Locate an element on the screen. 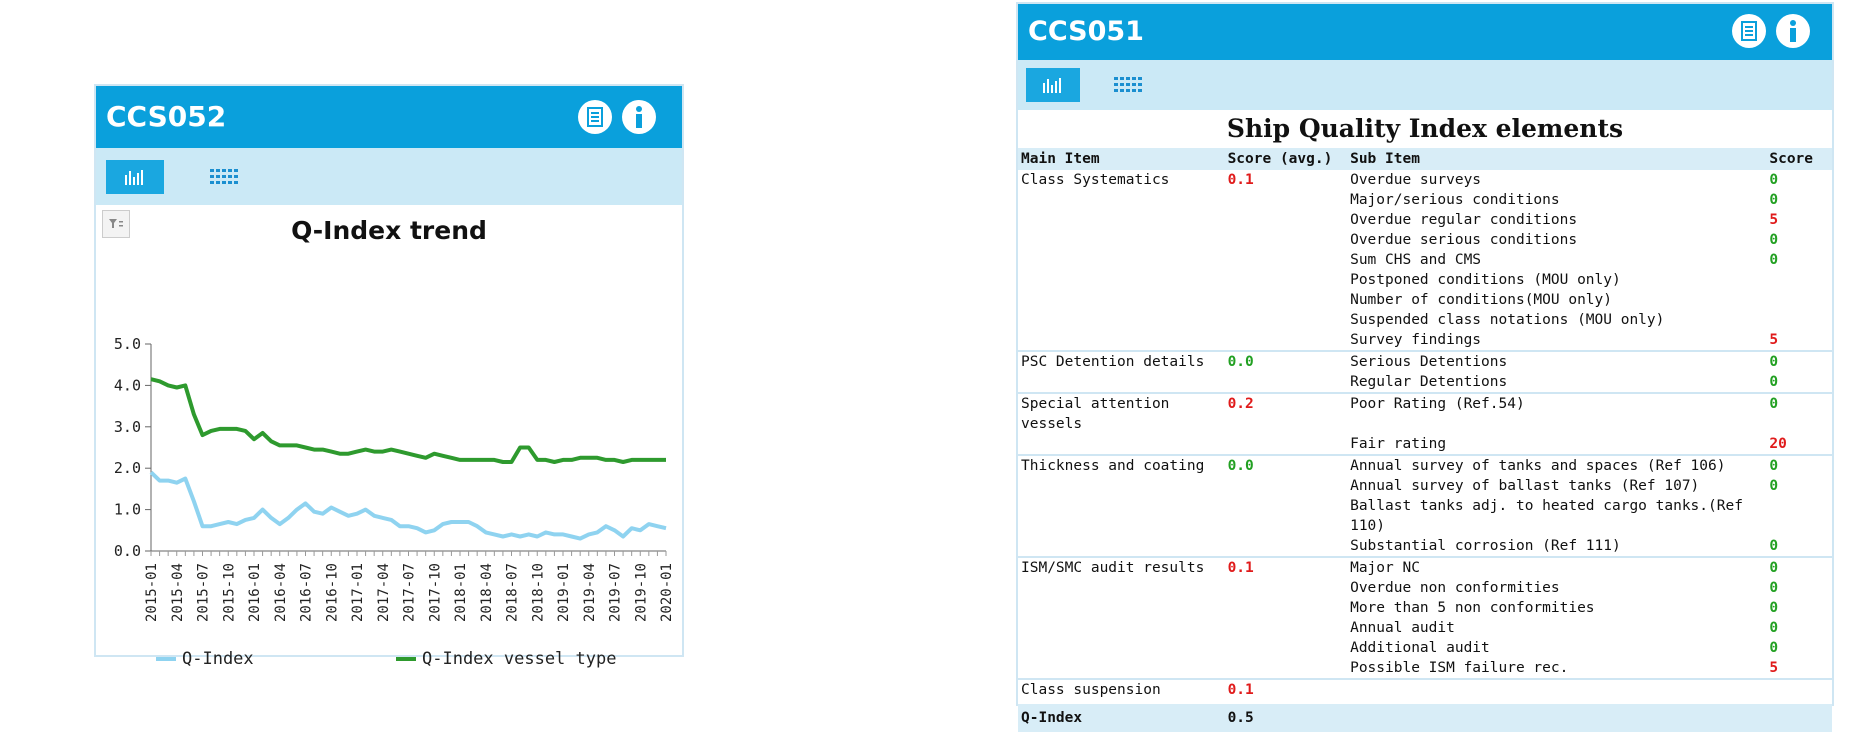  y-tick-label: 3.0 is located at coordinates (127, 427).